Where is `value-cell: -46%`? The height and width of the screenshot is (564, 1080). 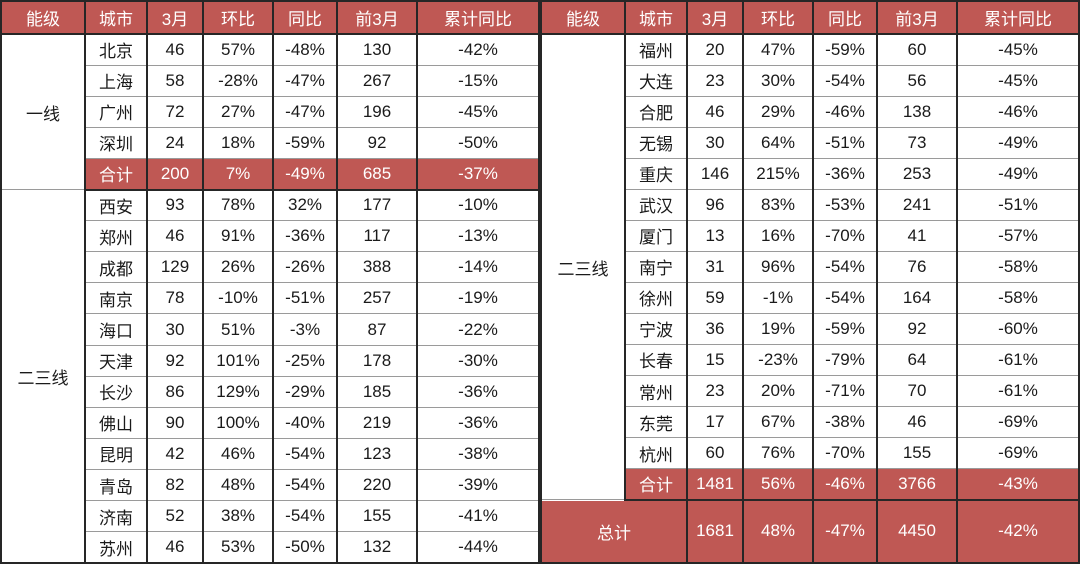 value-cell: -46% is located at coordinates (845, 111).